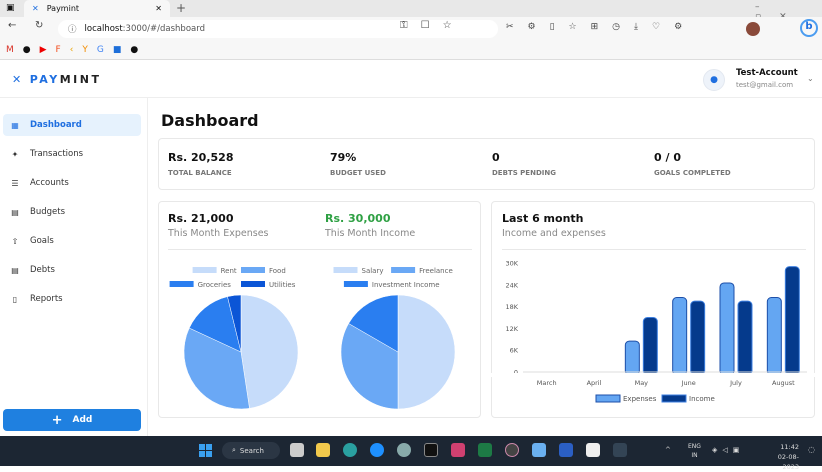 The image size is (822, 472). What do you see at coordinates (781, 457) in the screenshot?
I see `clock: 11:42 02-08-2023` at bounding box center [781, 457].